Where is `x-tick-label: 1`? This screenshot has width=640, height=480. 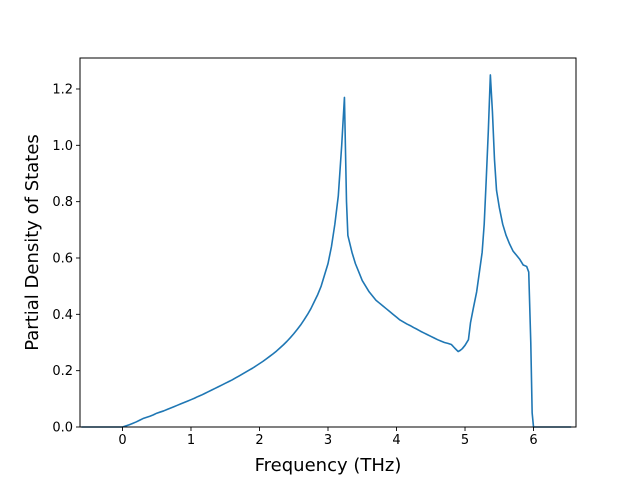 x-tick-label: 1 is located at coordinates (191, 440).